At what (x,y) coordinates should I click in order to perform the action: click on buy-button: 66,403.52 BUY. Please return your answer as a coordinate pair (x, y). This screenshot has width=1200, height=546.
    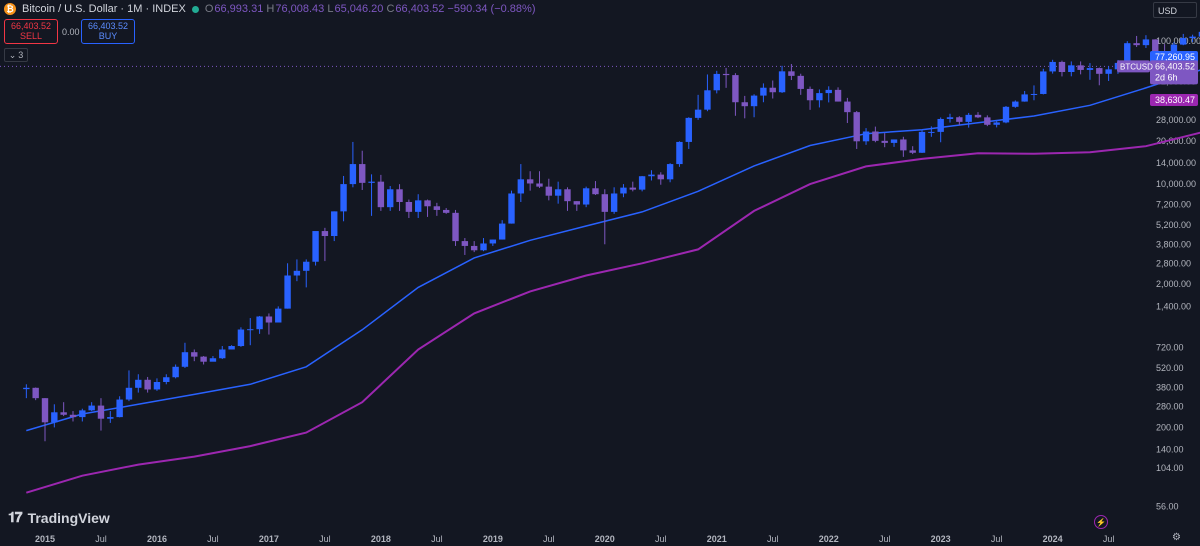
    Looking at the image, I should click on (108, 31).